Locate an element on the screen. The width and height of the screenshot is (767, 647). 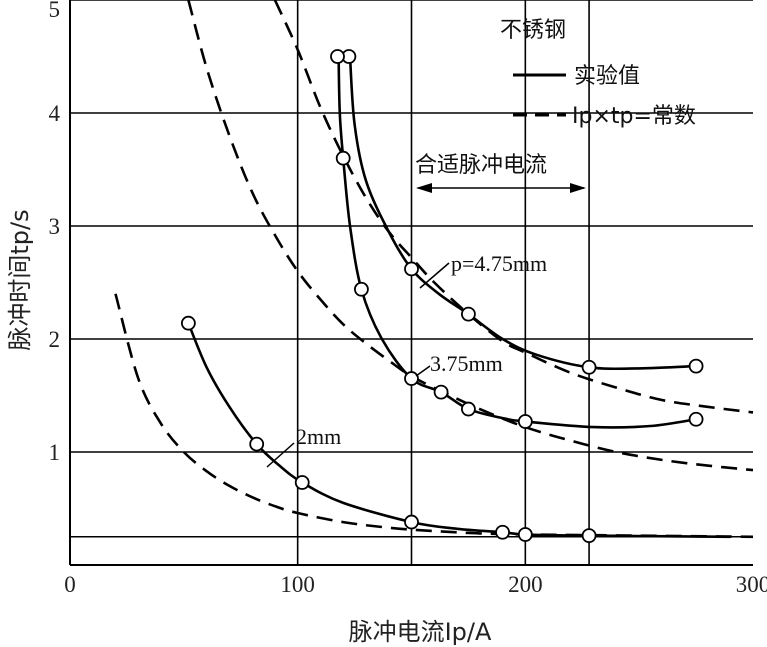
mid-label: 3.75mm is located at coordinates (466, 363).